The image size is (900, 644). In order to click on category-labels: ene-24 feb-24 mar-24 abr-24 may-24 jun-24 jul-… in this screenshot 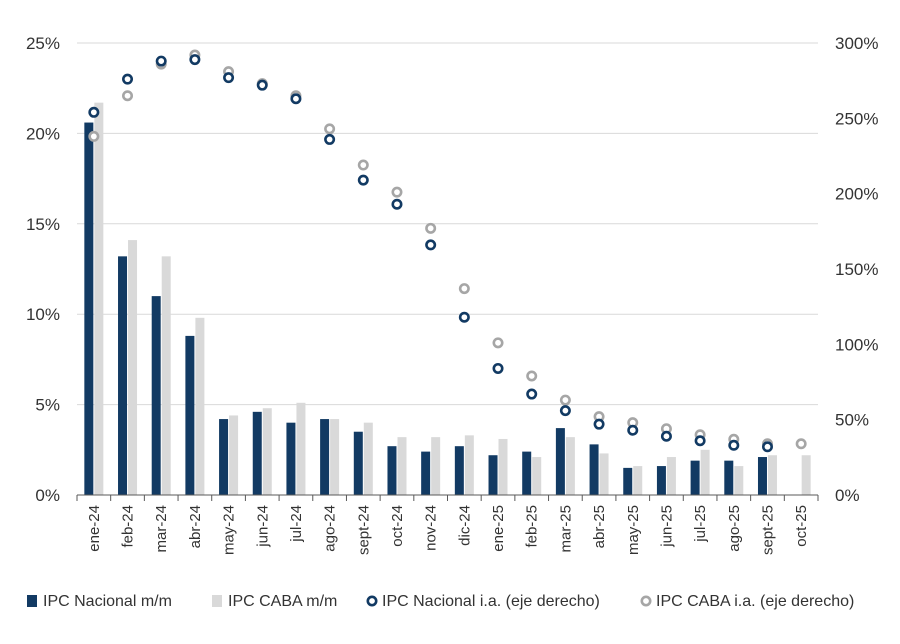, I will do `click(448, 530)`.